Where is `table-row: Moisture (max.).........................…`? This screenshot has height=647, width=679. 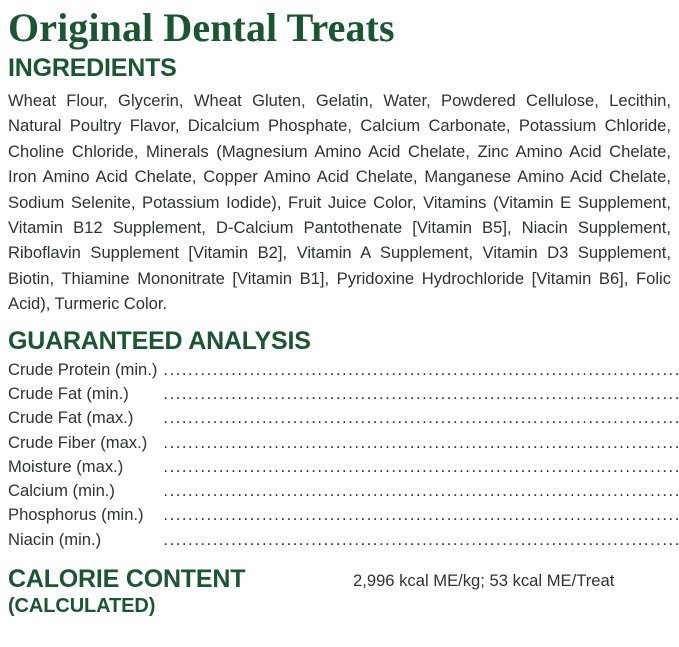 table-row: Moisture (max.).........................… is located at coordinates (343, 469).